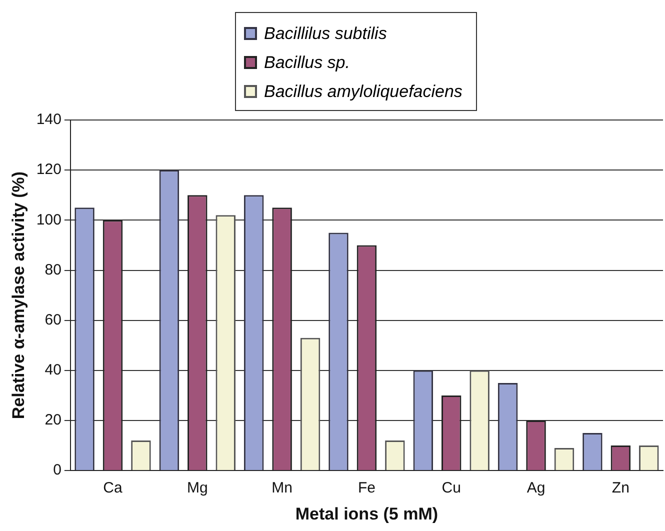 The width and height of the screenshot is (665, 531). I want to click on y-tick-label: 100, so click(49, 219).